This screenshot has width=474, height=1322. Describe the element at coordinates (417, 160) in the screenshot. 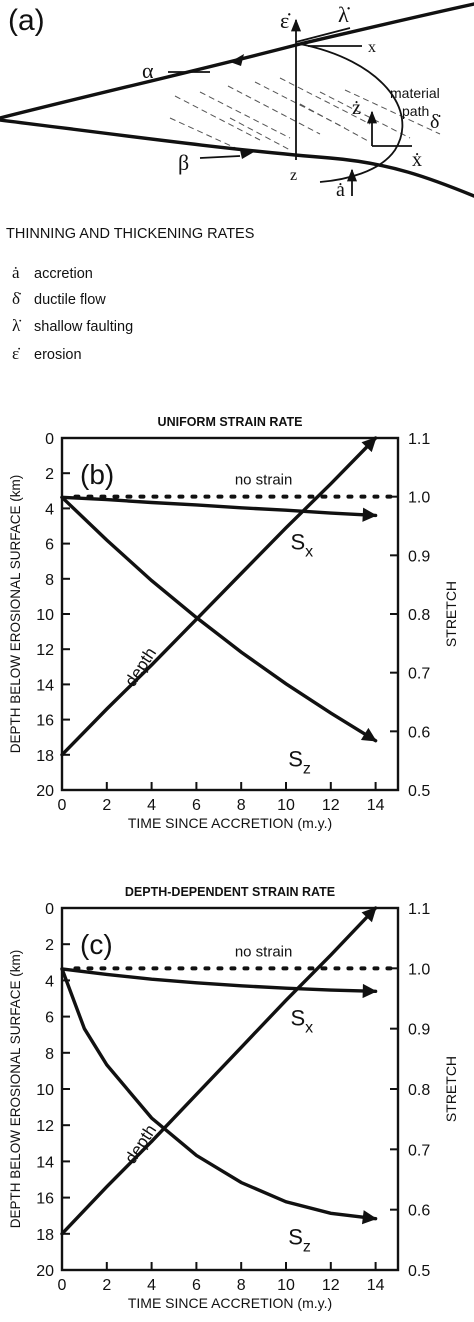

I see `x-dot-symbol: ẋ` at that location.